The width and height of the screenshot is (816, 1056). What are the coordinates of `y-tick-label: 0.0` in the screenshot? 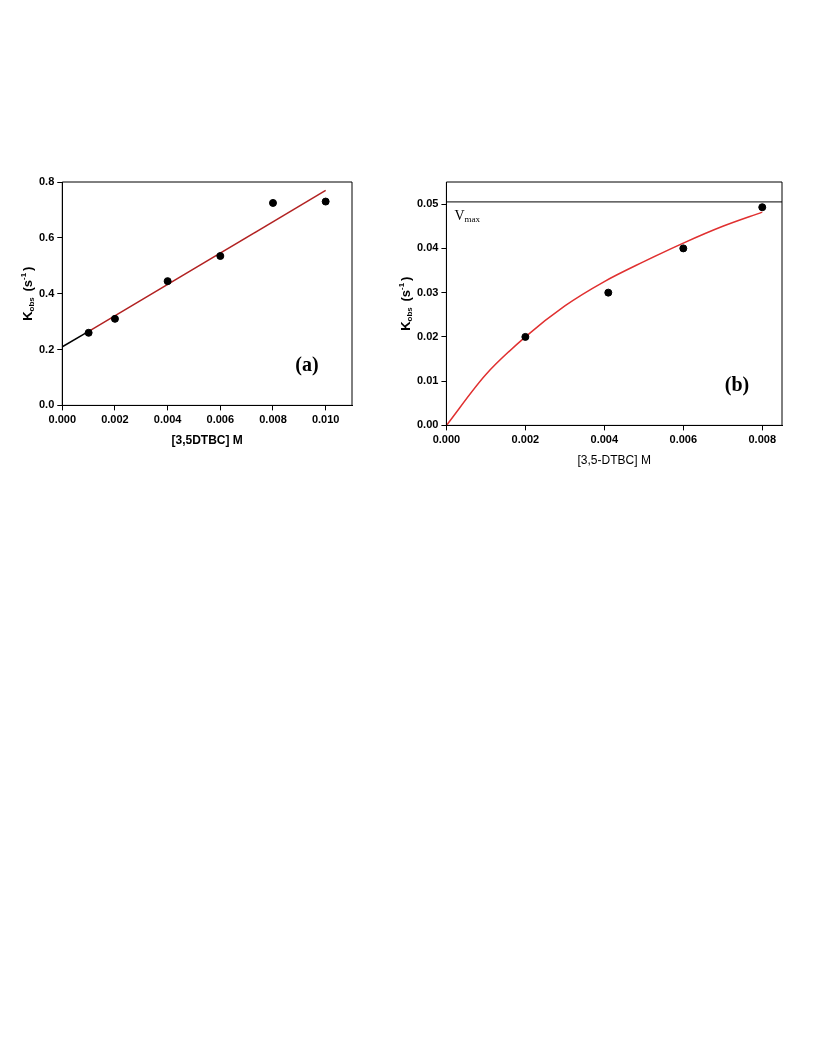 It's located at (46, 404).